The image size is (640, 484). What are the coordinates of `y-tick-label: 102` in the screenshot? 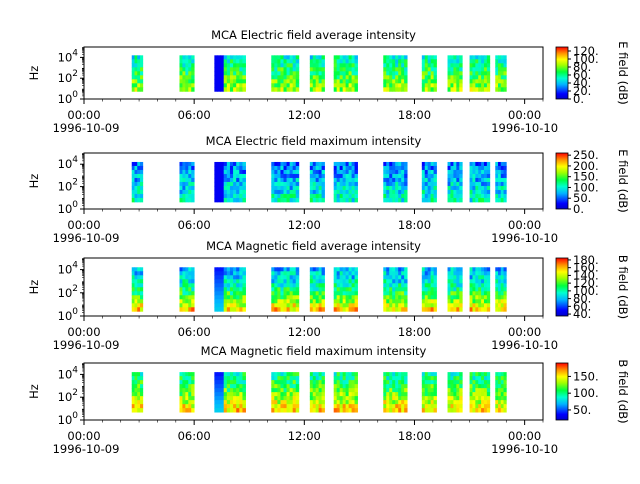 It's located at (68, 77).